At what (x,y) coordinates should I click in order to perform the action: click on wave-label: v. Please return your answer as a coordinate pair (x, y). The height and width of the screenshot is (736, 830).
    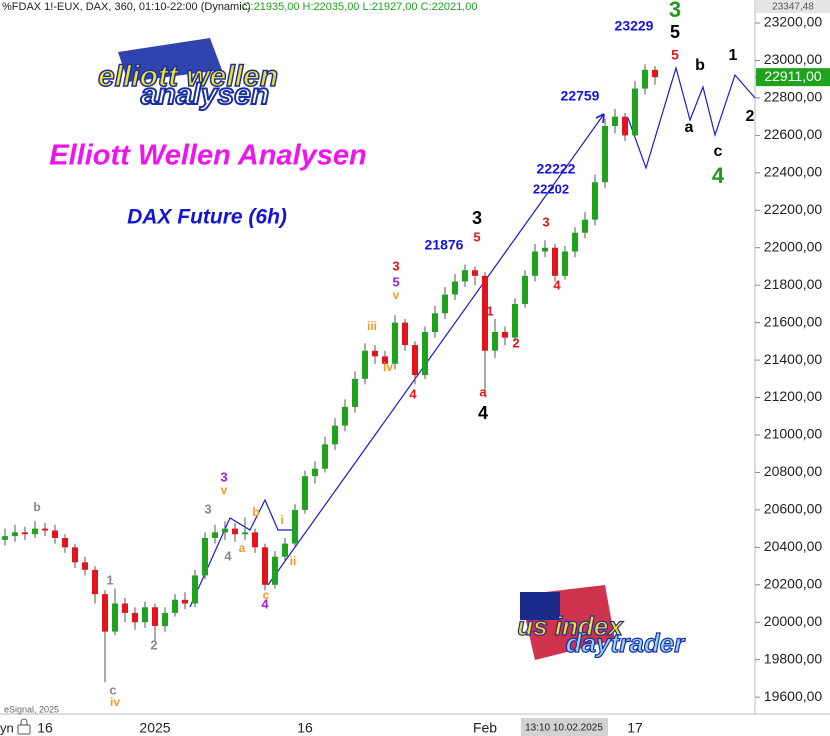
    Looking at the image, I should click on (224, 490).